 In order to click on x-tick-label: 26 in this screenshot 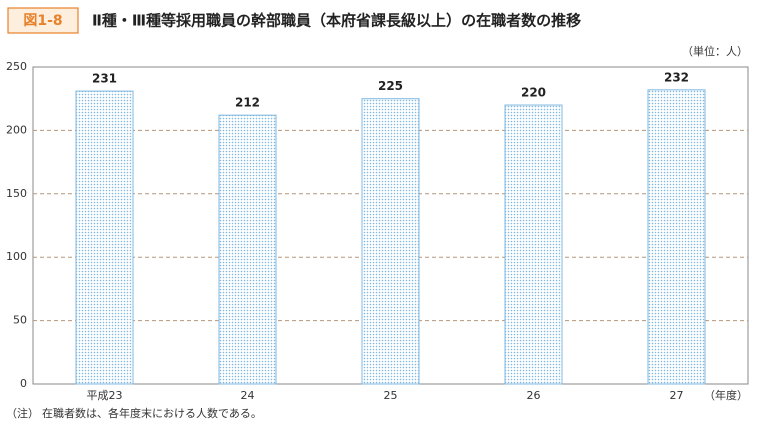, I will do `click(534, 395)`.